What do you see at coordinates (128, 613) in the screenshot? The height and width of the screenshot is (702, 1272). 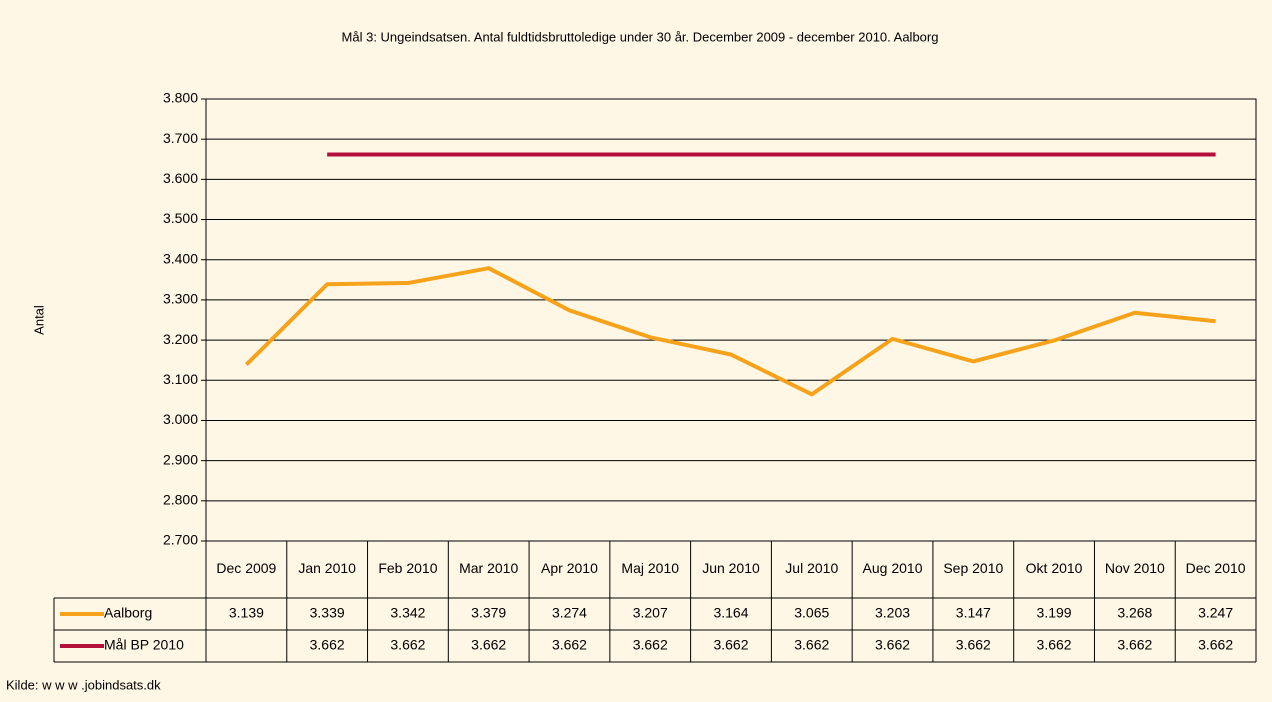 I see `legend-label: Aalborg` at bounding box center [128, 613].